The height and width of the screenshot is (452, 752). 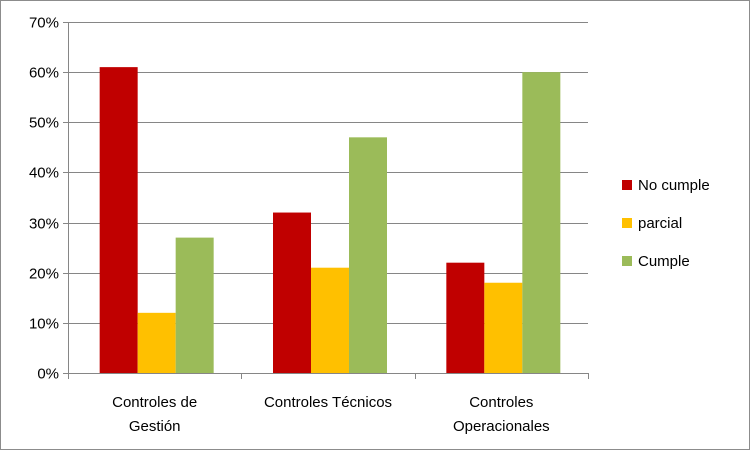 What do you see at coordinates (44, 73) in the screenshot?
I see `y-tick-label: 60%` at bounding box center [44, 73].